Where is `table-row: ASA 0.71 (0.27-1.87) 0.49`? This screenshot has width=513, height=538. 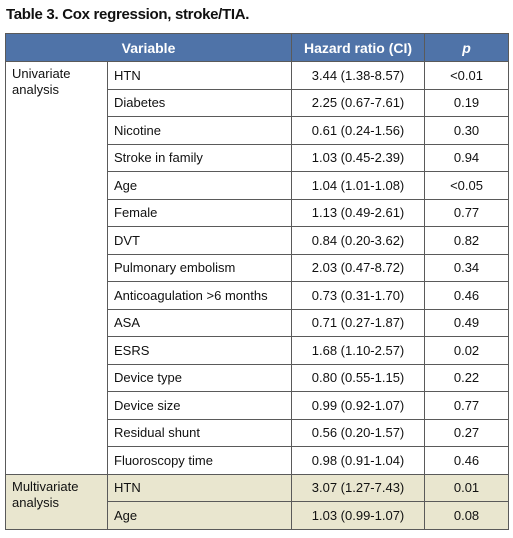 table-row: ASA 0.71 (0.27-1.87) 0.49 is located at coordinates (258, 322).